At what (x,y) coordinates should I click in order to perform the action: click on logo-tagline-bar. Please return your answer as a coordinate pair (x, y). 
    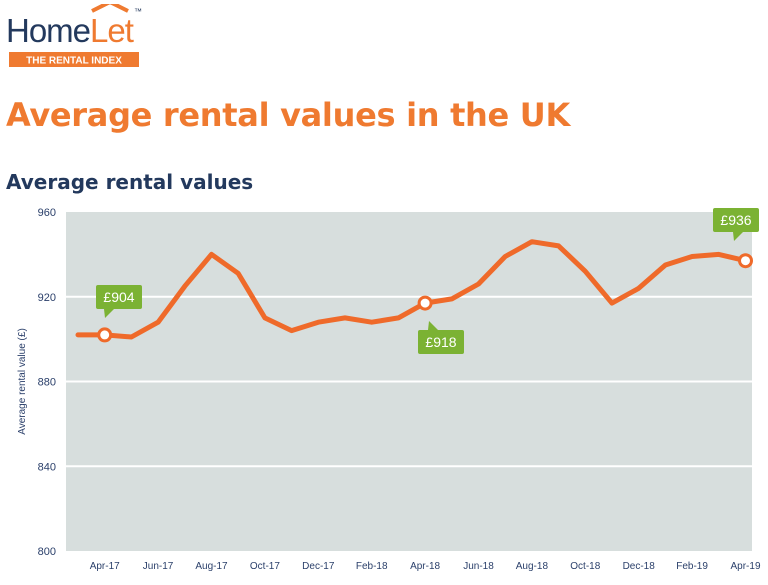
    Looking at the image, I should click on (74, 59).